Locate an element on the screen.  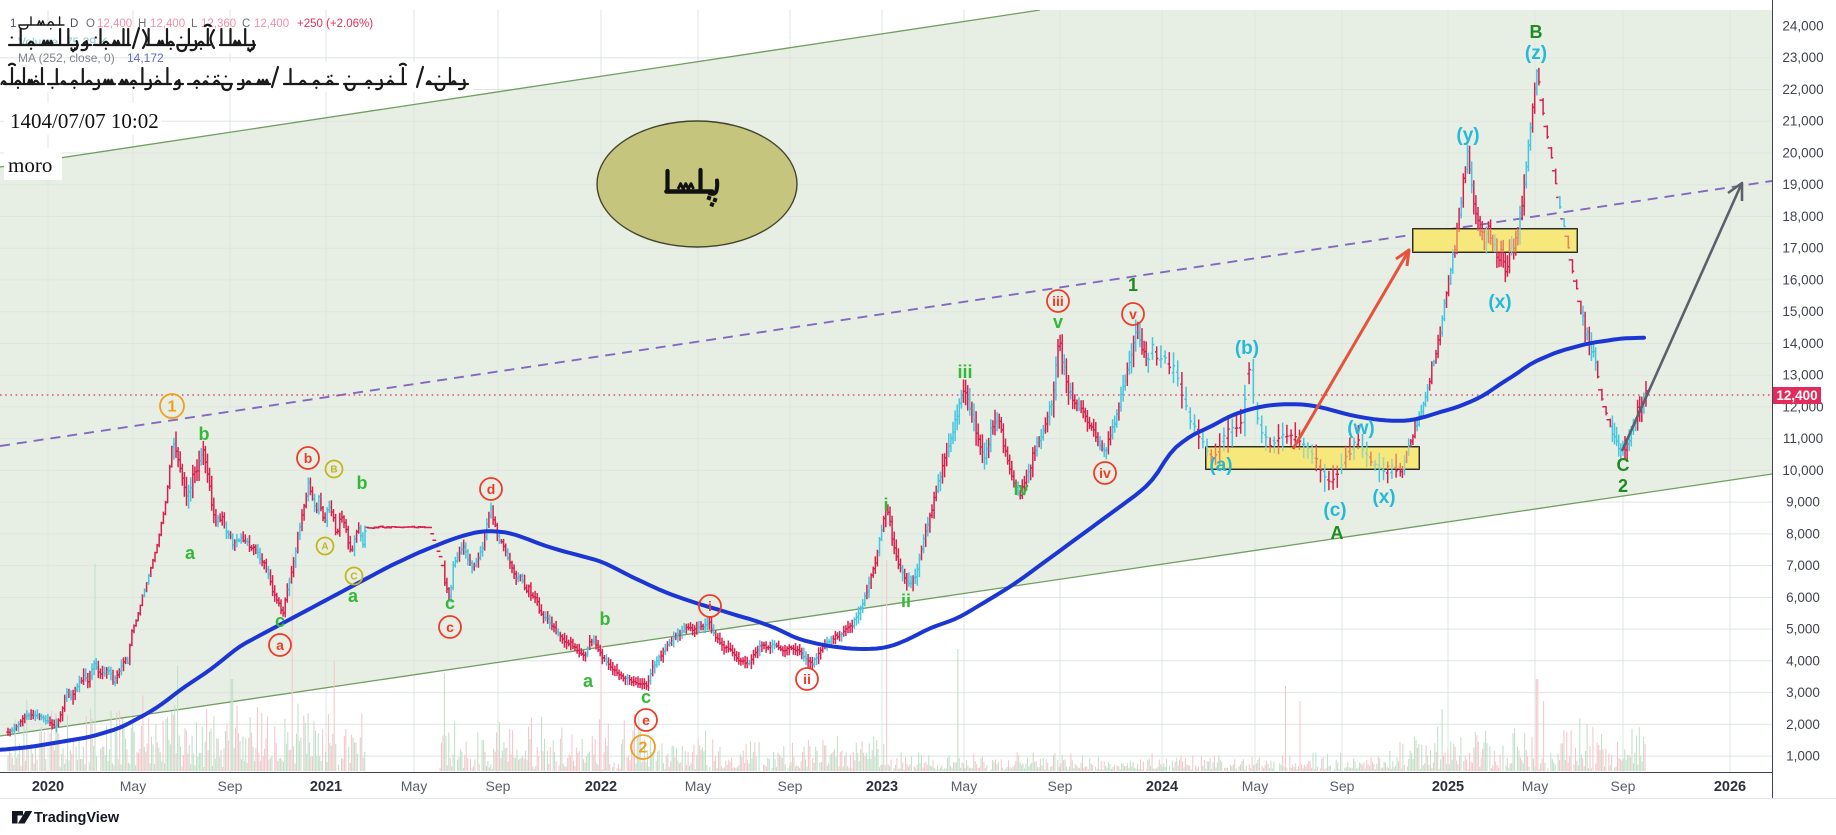
svg-text: 2020 is located at coordinates (48, 787).